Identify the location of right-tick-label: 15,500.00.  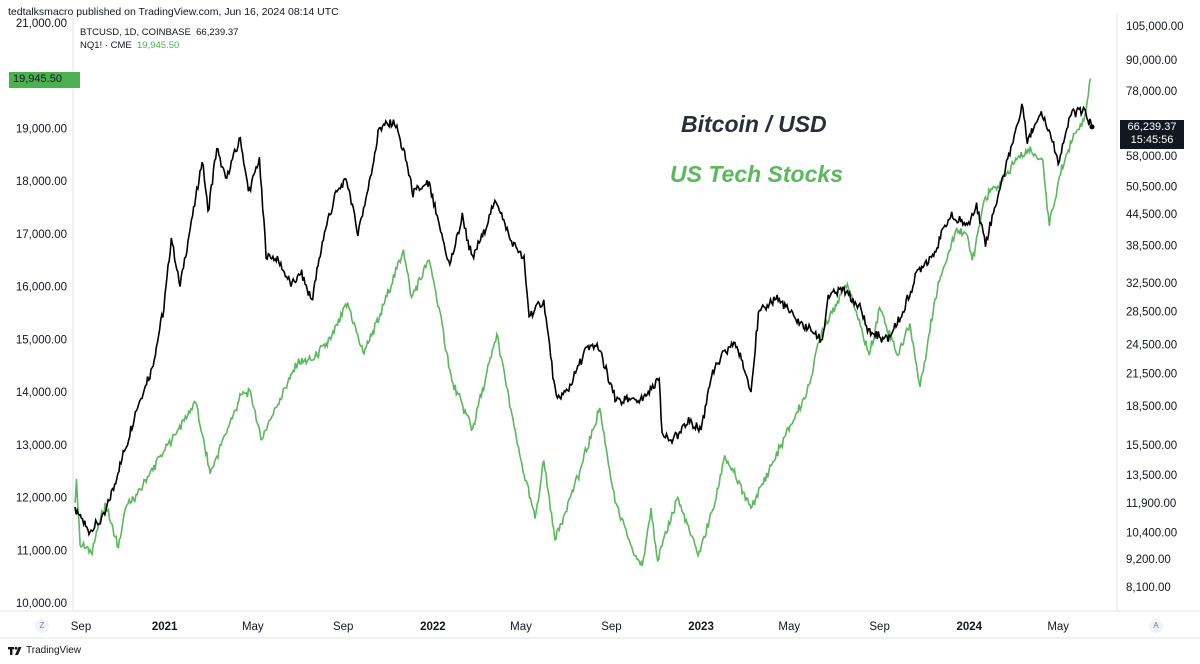
(1151, 446).